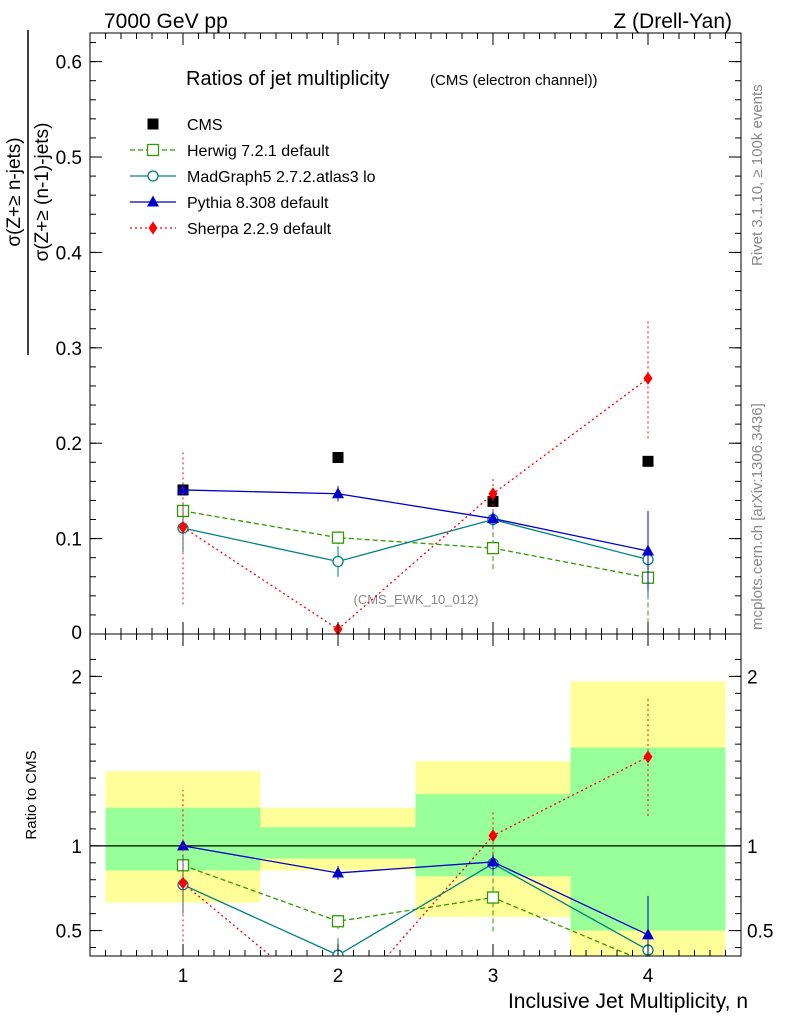  What do you see at coordinates (28, 192) in the screenshot?
I see `top-ylabel: σ(Z+≥ n-jets) σ(Z+≥ (n-1)-jets)` at bounding box center [28, 192].